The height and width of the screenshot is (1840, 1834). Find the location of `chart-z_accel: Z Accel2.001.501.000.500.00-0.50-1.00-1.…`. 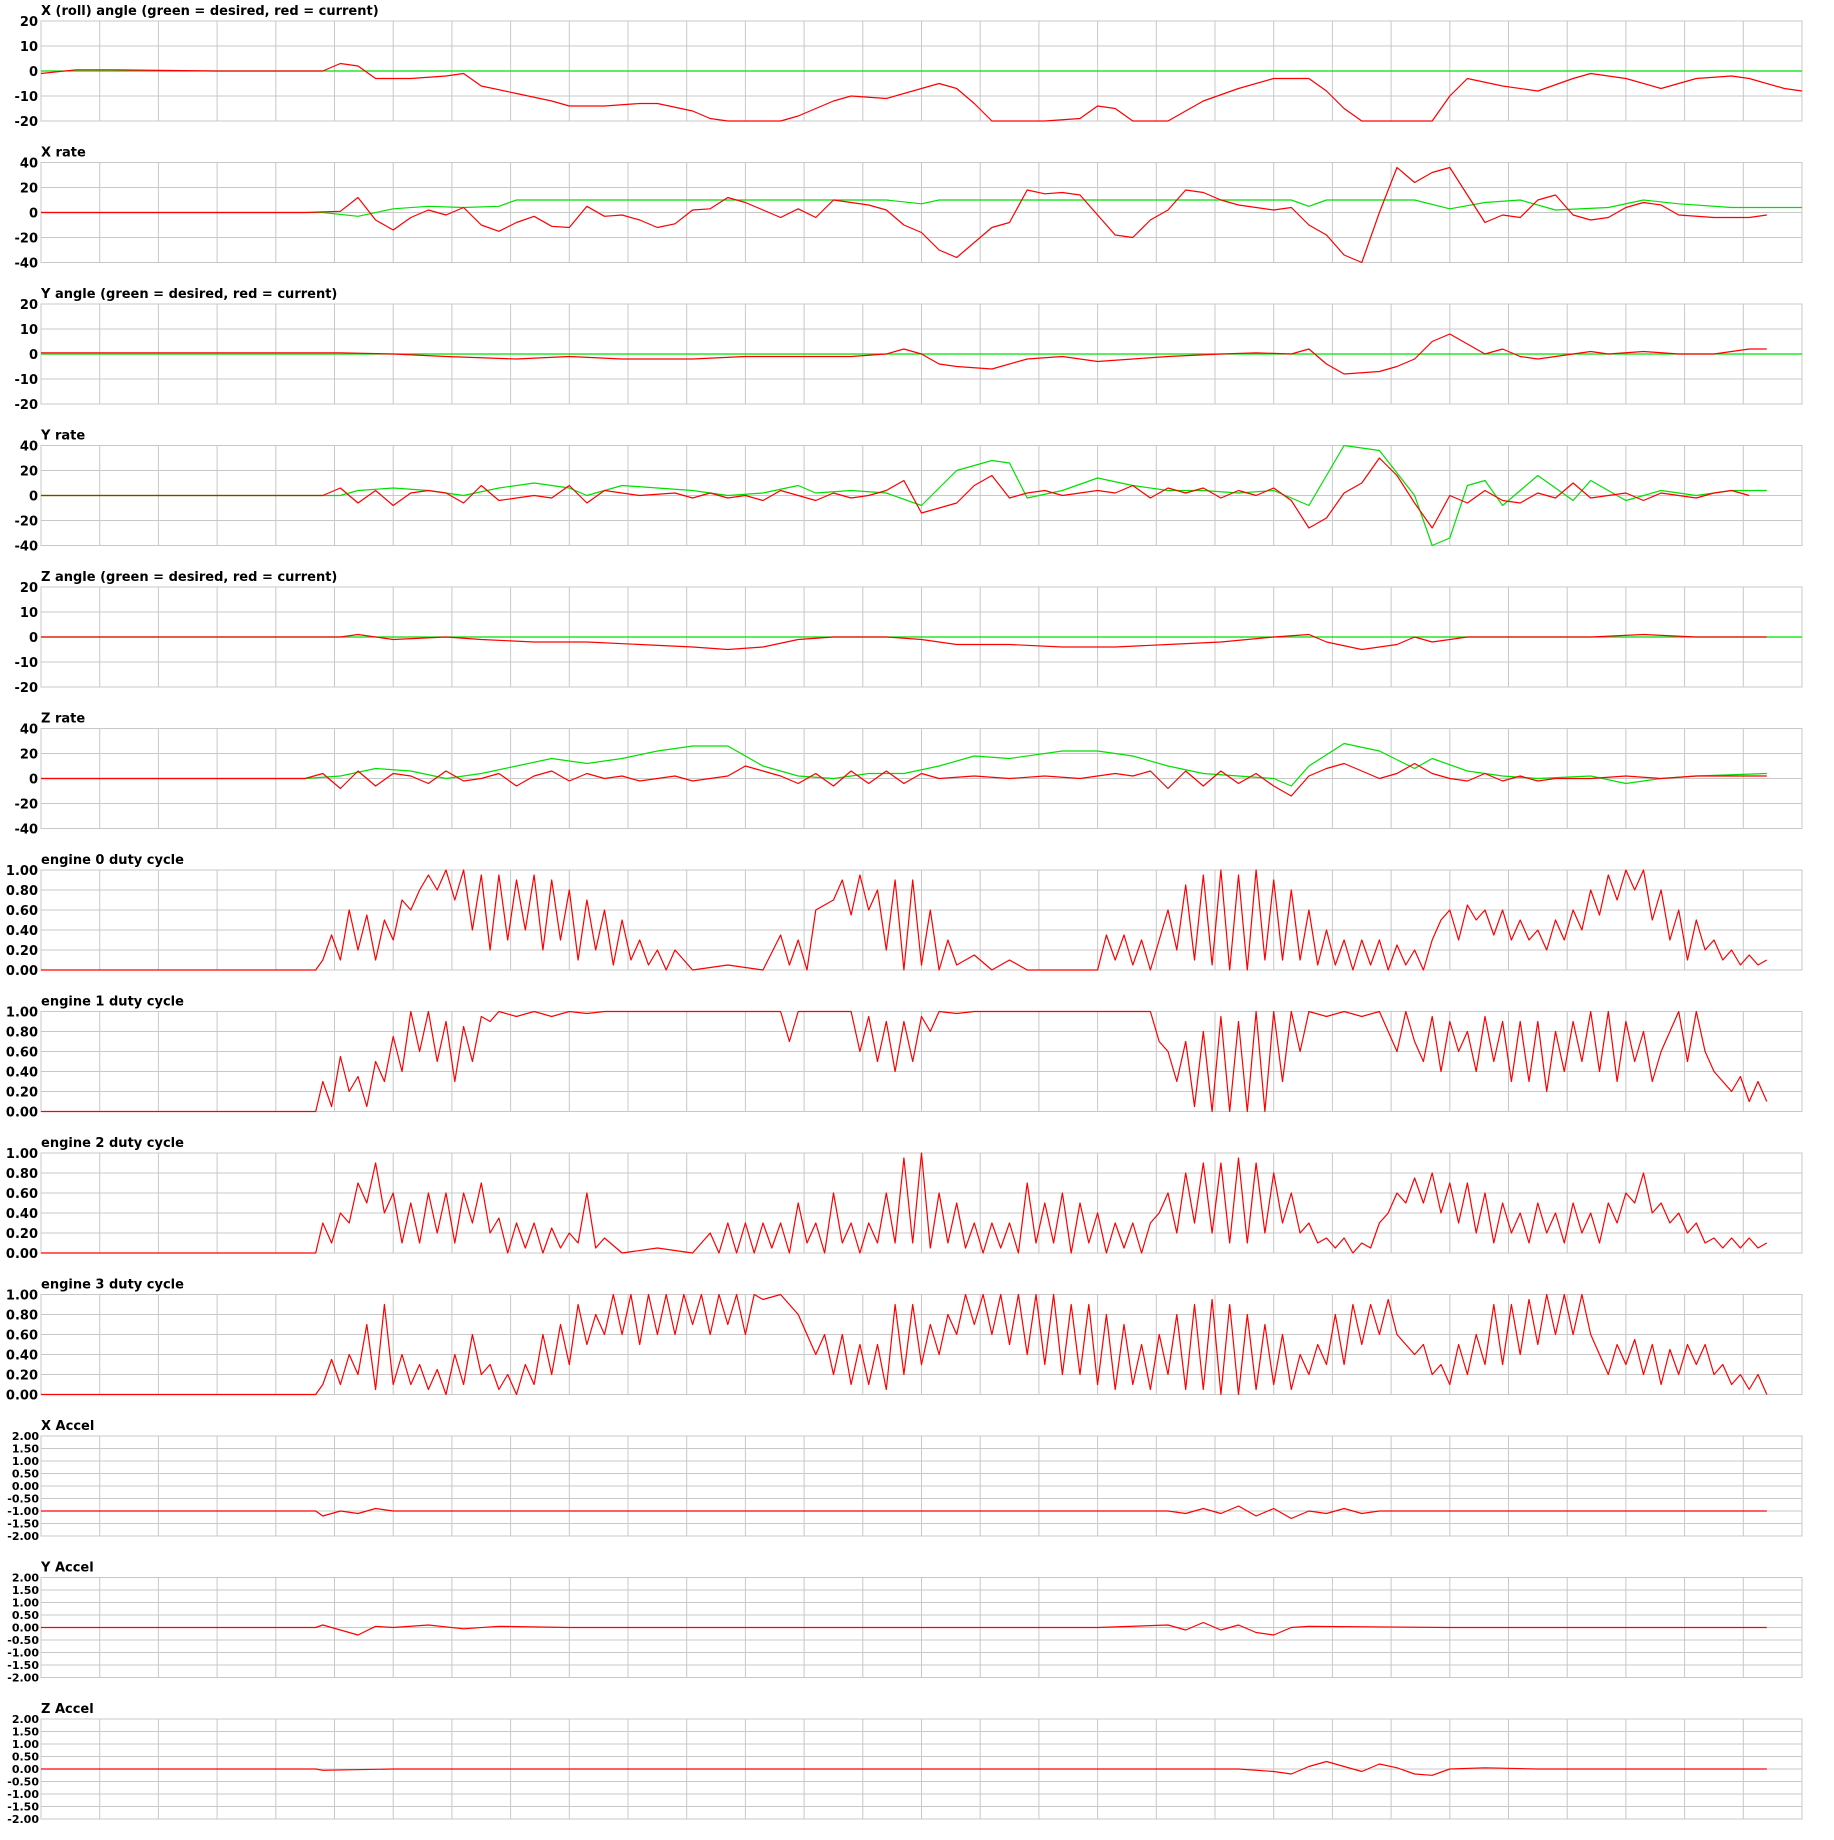

chart-z_accel: Z Accel2.001.501.000.500.00-0.50-1.00-1.… is located at coordinates (905, 1764).